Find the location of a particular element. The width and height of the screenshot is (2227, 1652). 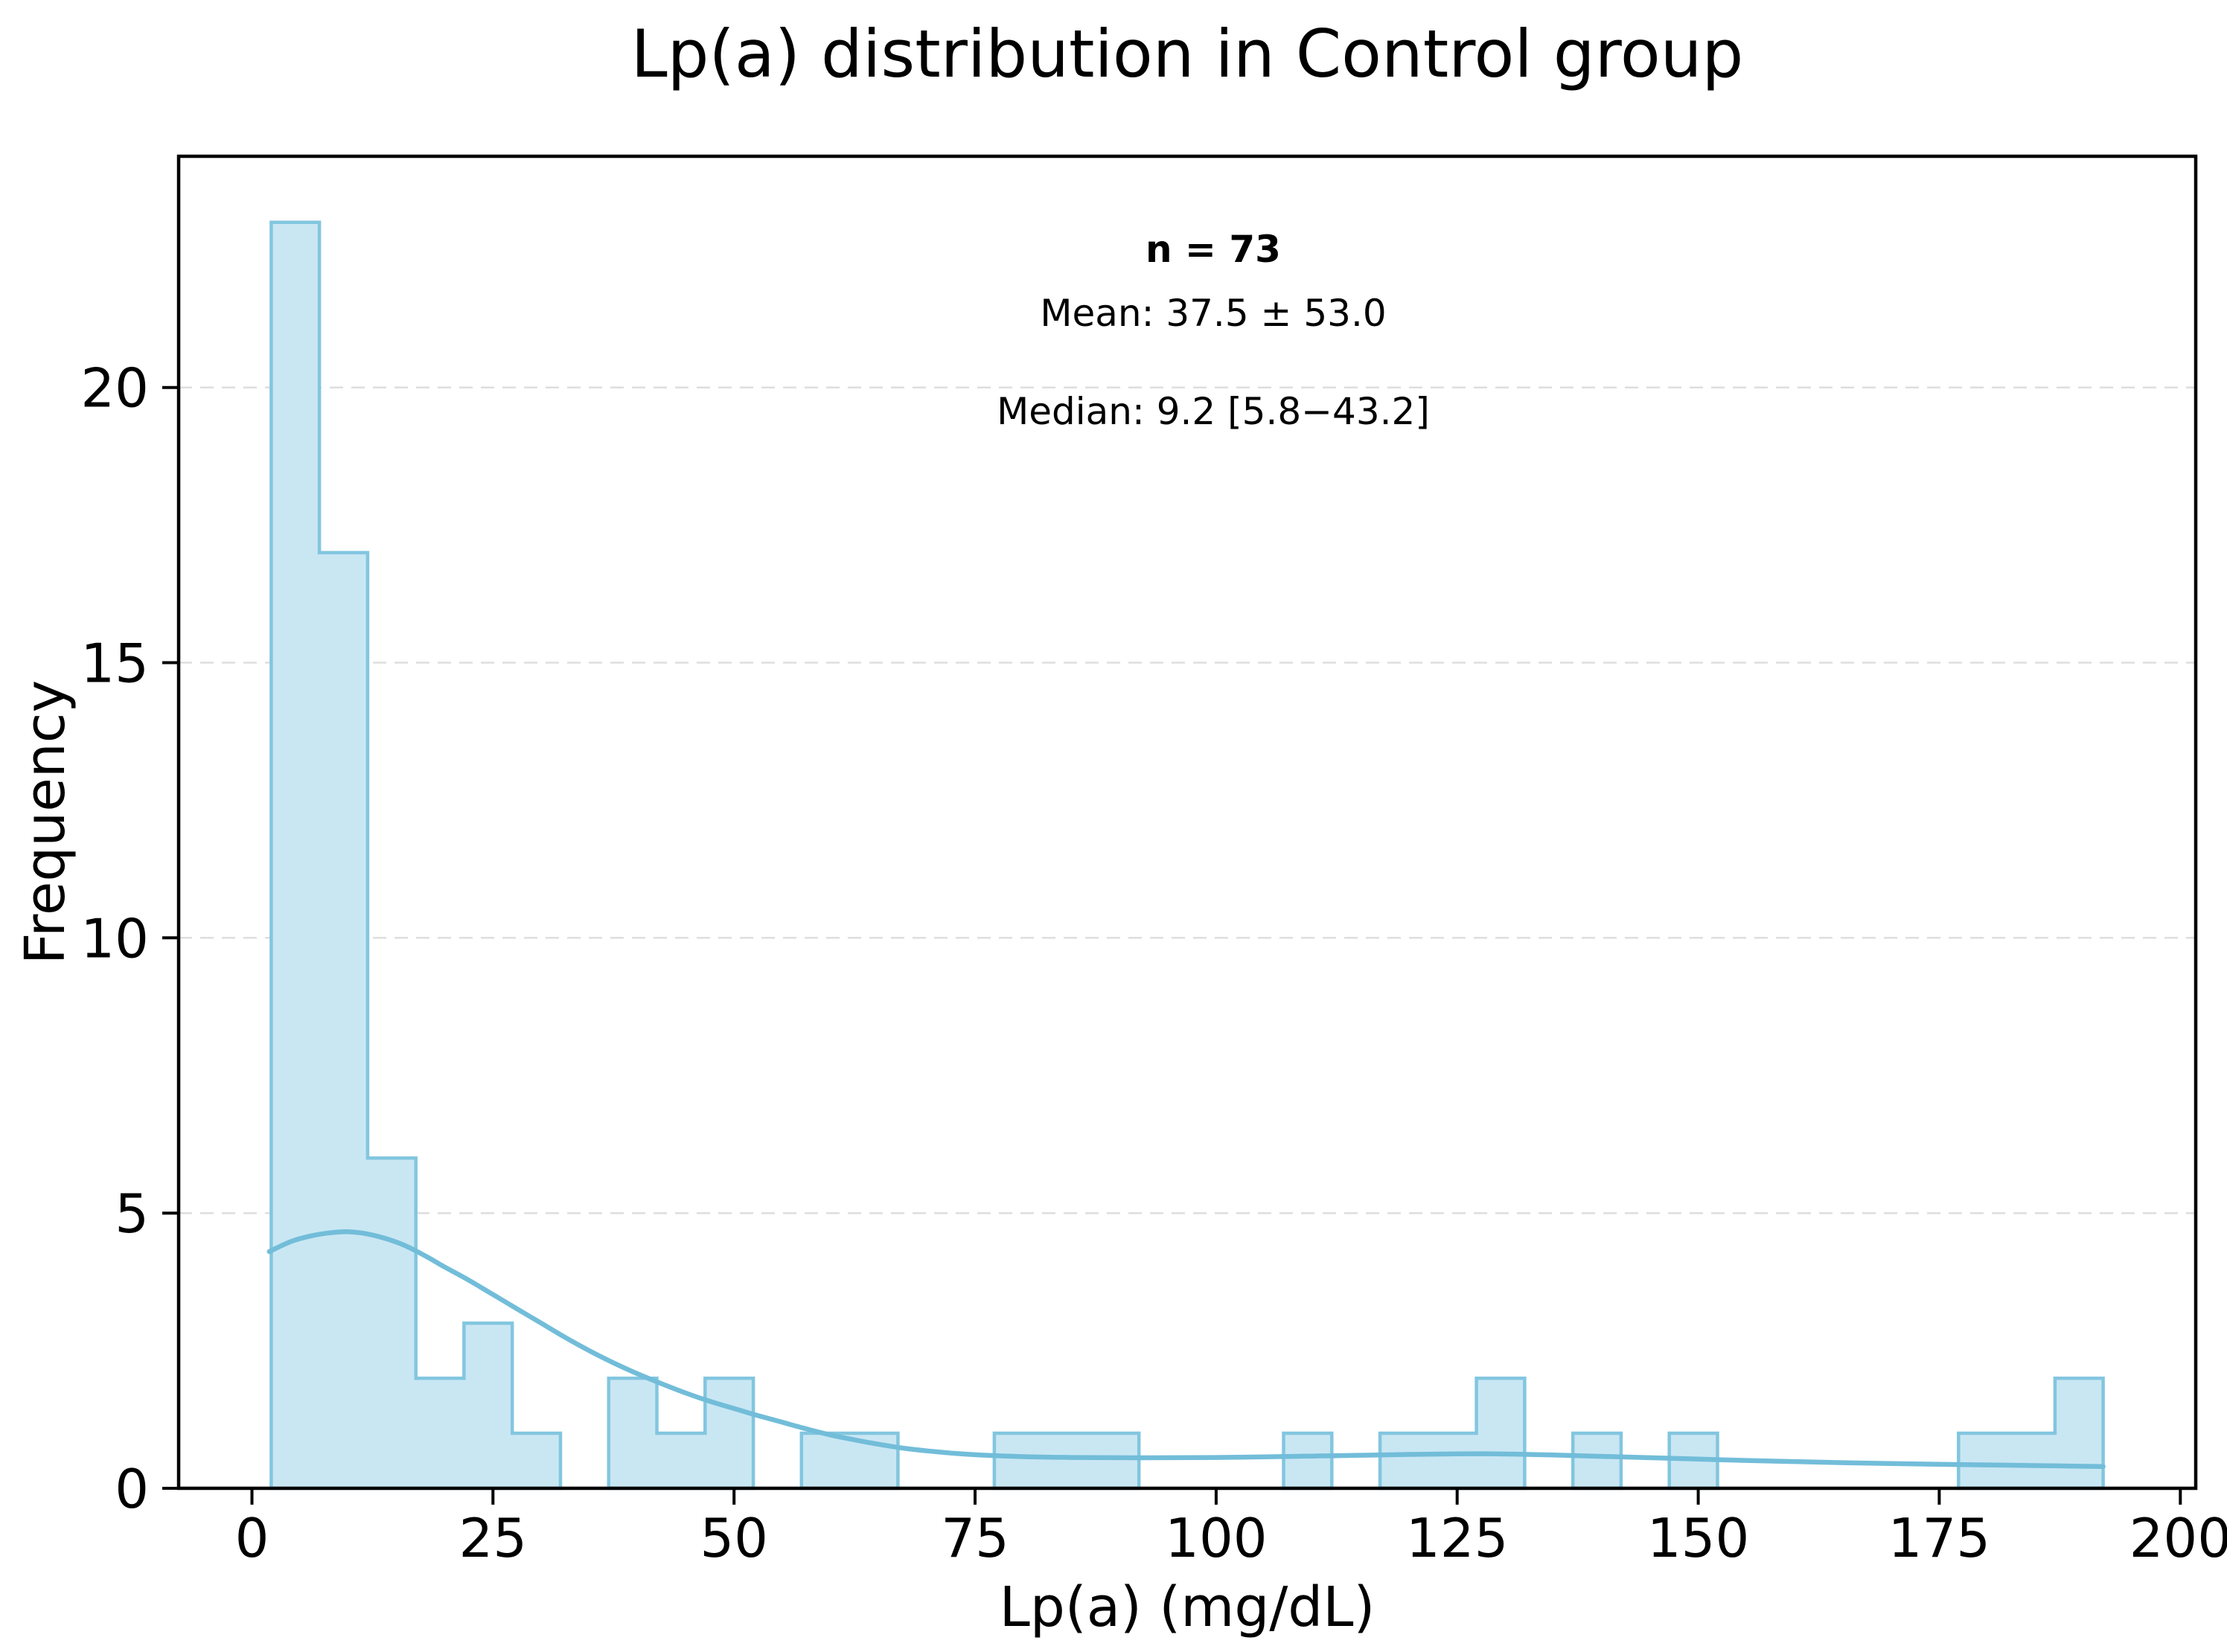

x-tick-label: 50 is located at coordinates (734, 1538).